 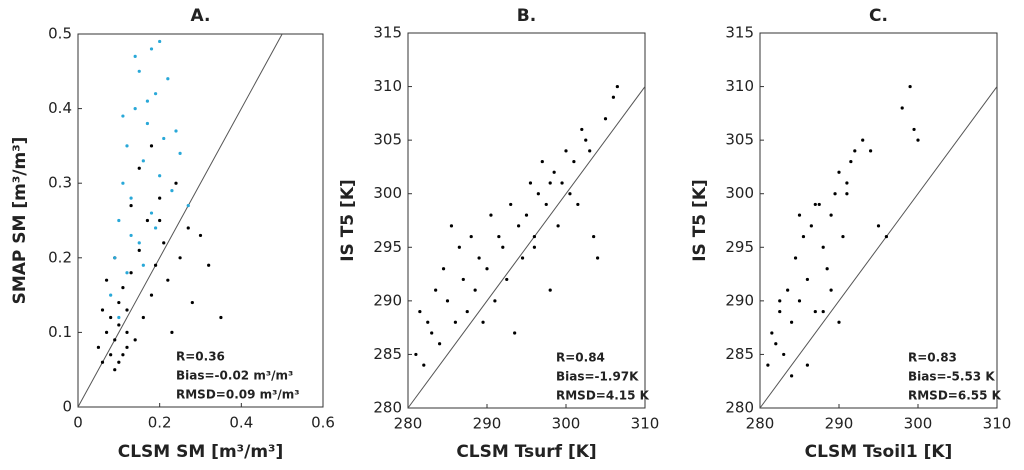 What do you see at coordinates (387, 354) in the screenshot?
I see `y-tick-label: 285` at bounding box center [387, 354].